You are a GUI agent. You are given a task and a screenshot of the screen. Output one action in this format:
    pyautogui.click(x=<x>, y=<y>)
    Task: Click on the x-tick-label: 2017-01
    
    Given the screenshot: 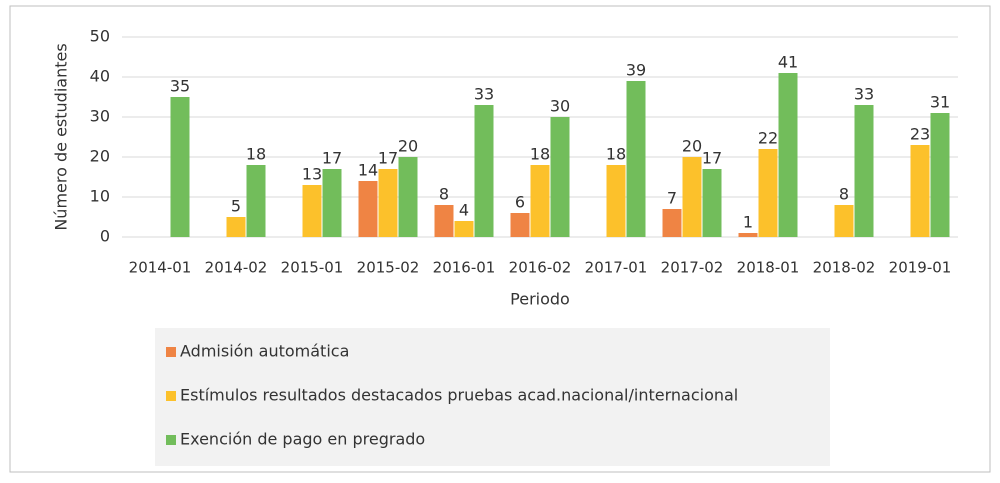 What is the action you would take?
    pyautogui.click(x=616, y=268)
    